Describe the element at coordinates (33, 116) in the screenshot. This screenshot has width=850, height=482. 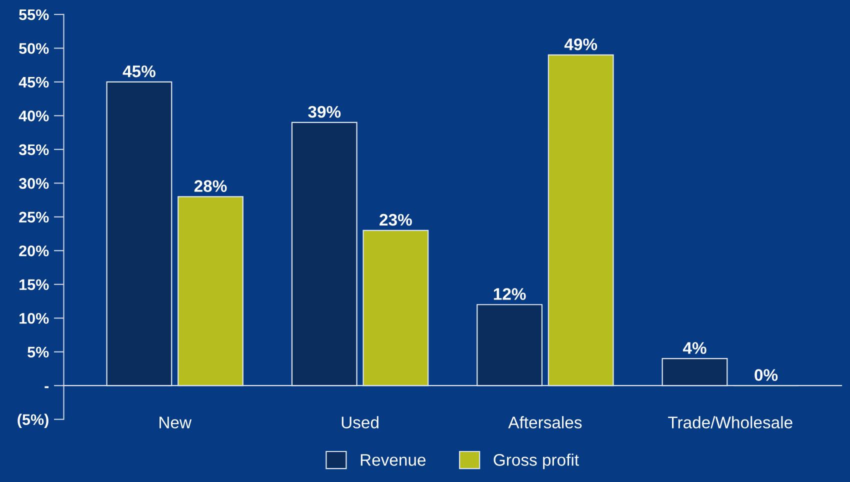
I see `y-tick-label: 40%` at that location.